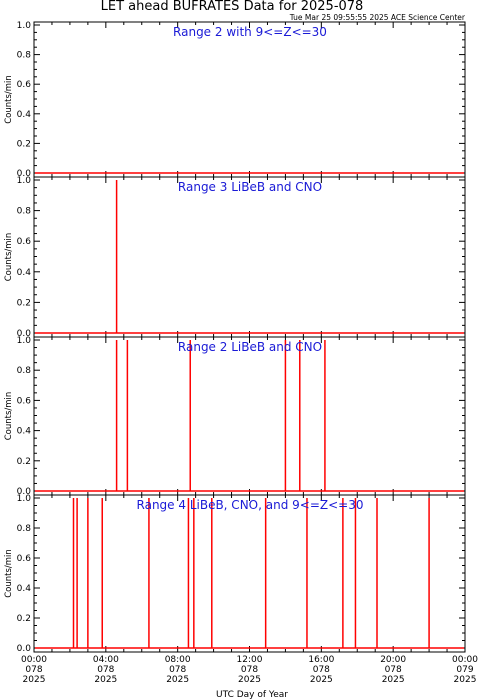 The image size is (479, 700). I want to click on panel-label: Range 4 LiBeB, CNO, and 9<=Z<=30, so click(250, 505).